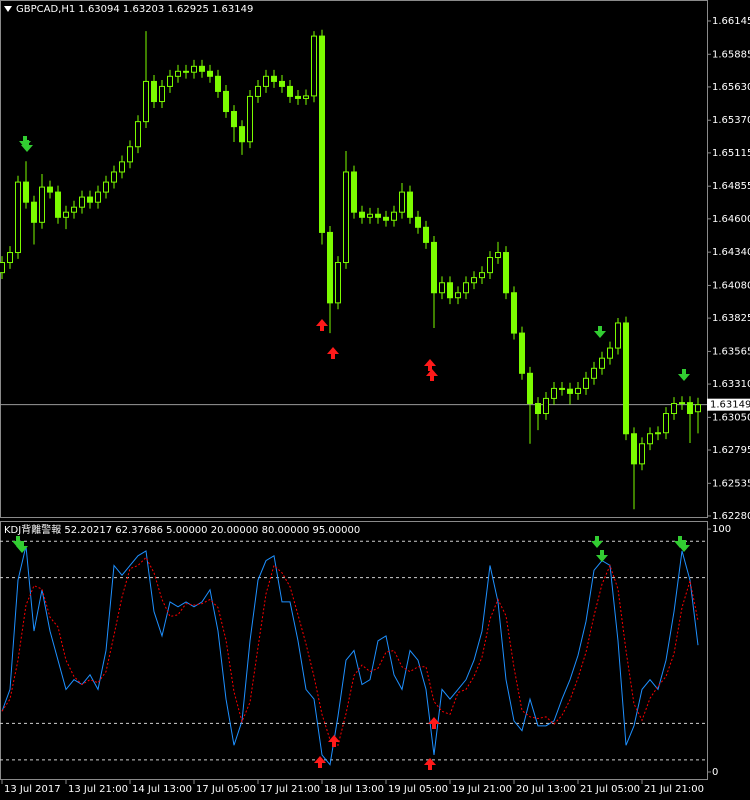  What do you see at coordinates (731, 87) in the screenshot?
I see `y-tick-label: 1.65630` at bounding box center [731, 87].